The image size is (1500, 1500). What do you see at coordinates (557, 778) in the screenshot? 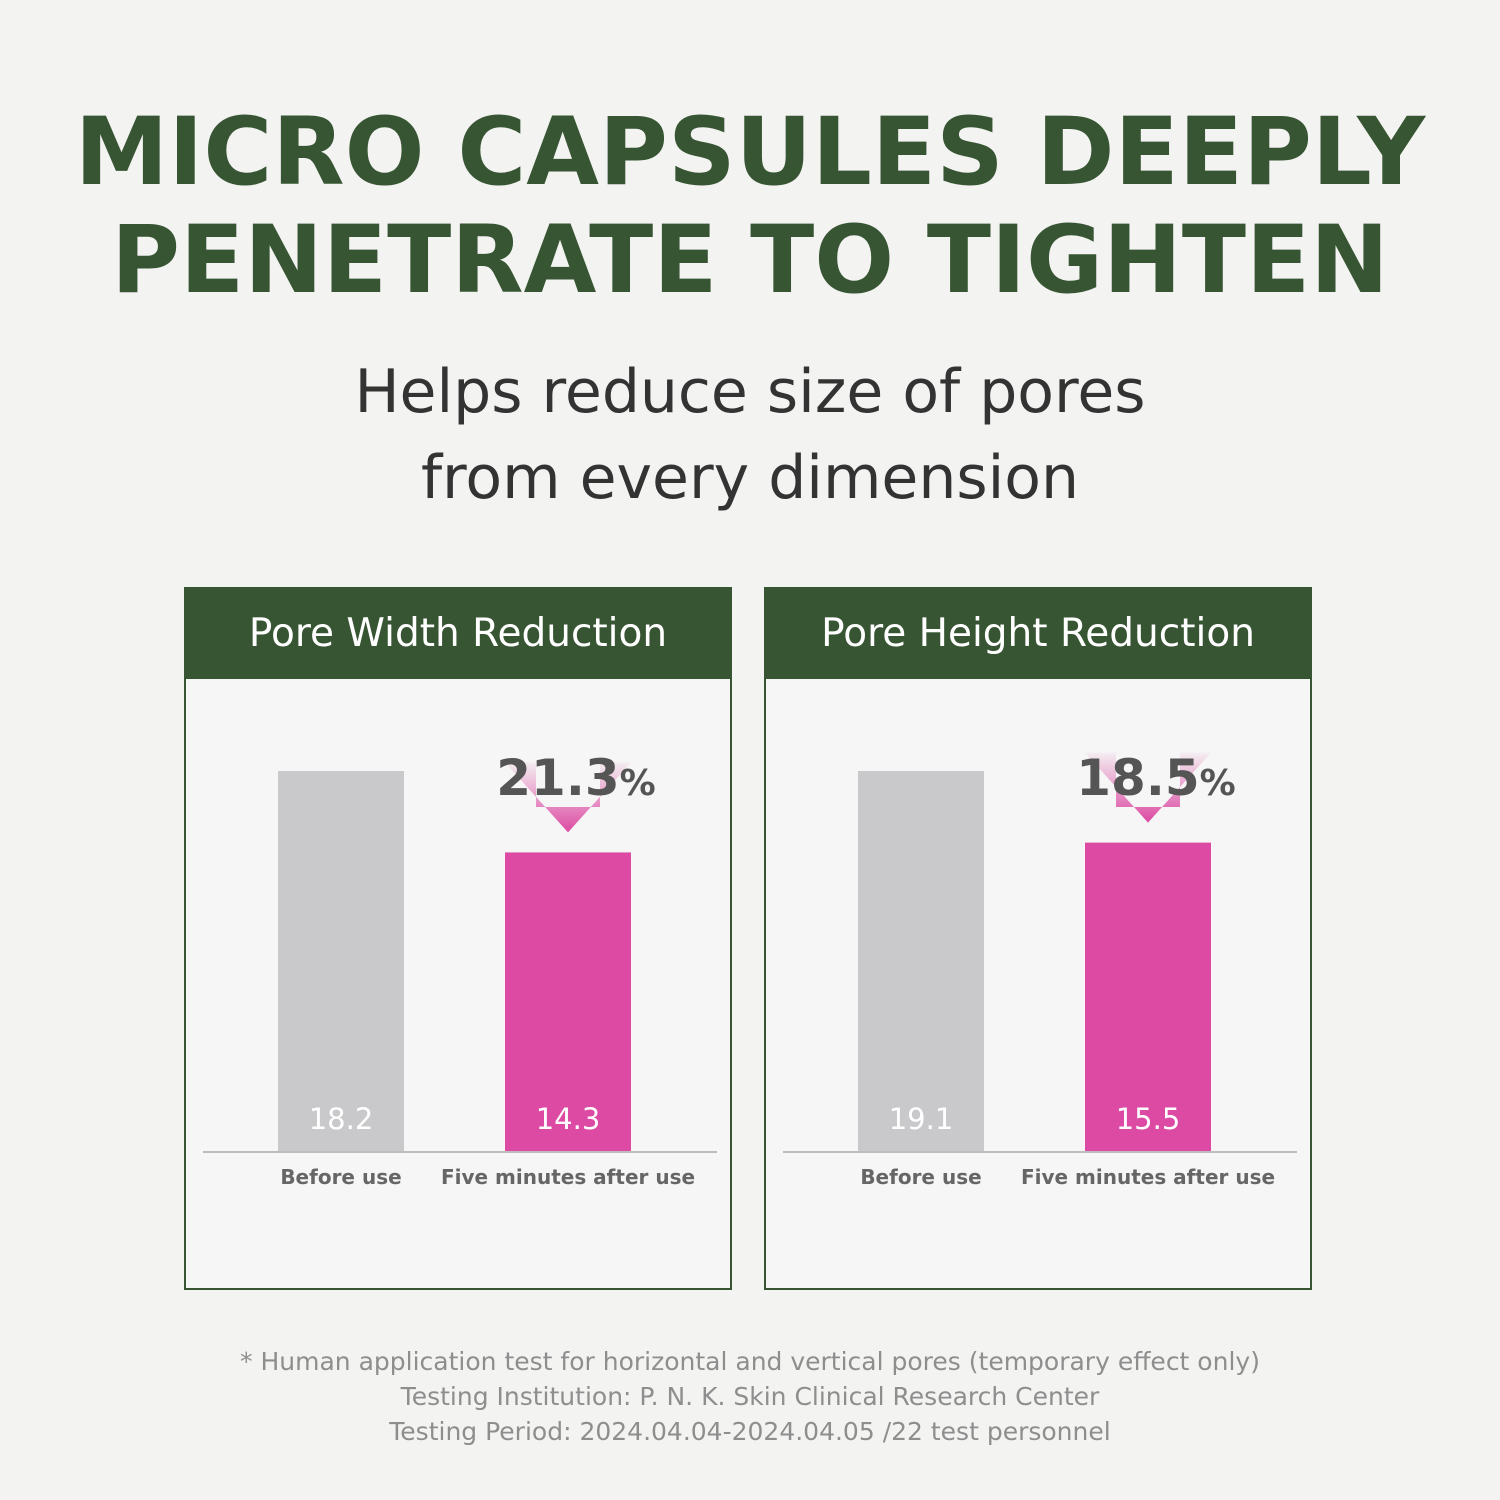
I see `reduction-value: 21.3` at bounding box center [557, 778].